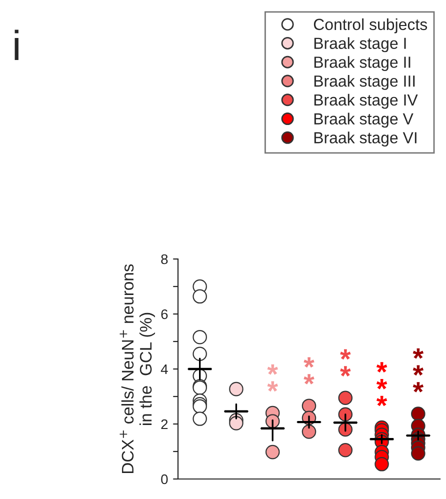 Image resolution: width=446 pixels, height=499 pixels. I want to click on y-tick-label: 4, so click(164, 369).